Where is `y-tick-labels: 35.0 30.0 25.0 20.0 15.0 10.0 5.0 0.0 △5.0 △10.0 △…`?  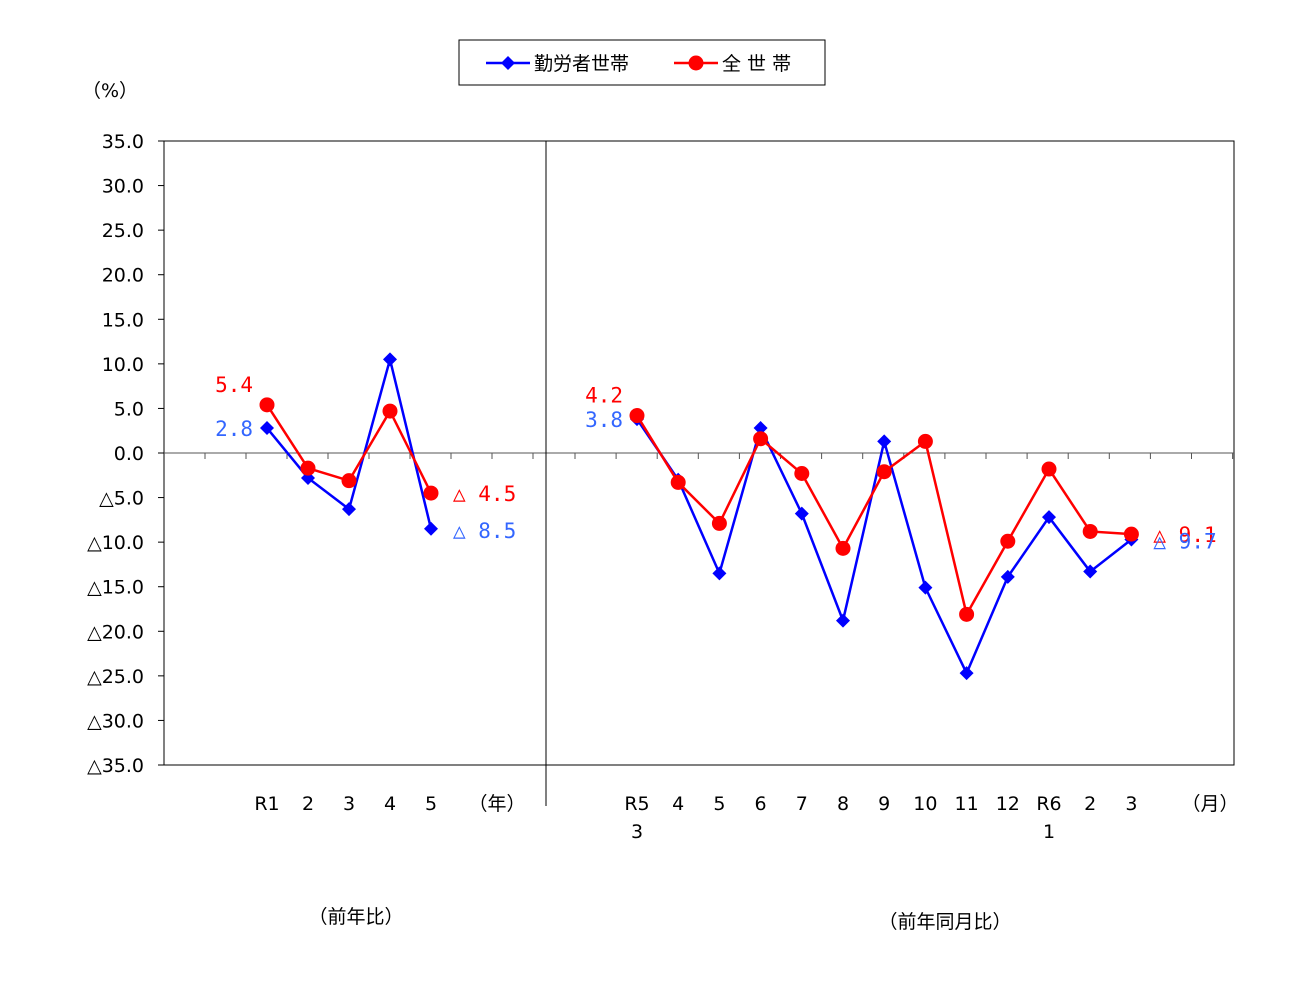 y-tick-labels: 35.0 30.0 25.0 20.0 15.0 10.0 5.0 0.0 △5.0 △10.0 △… is located at coordinates (125, 454).